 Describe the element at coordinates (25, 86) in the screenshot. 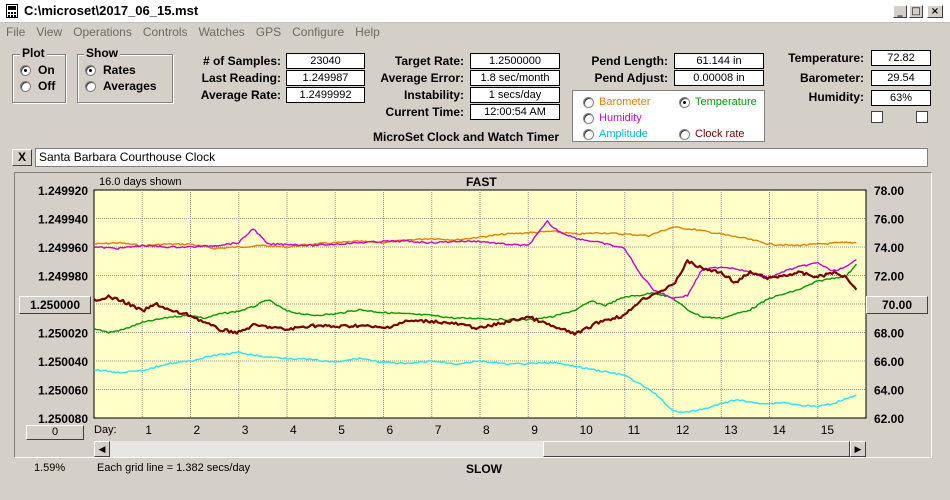

I see `plot-off-radio` at that location.